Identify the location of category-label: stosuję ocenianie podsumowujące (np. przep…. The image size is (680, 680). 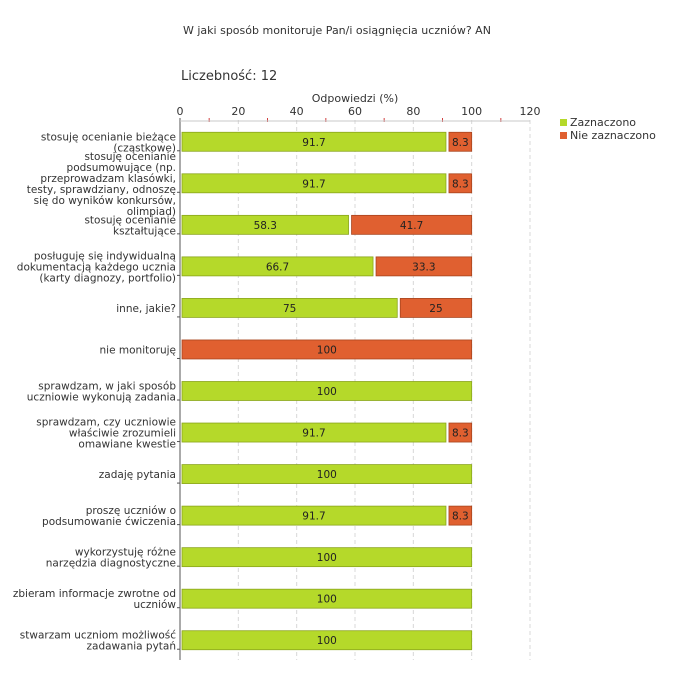
(101, 184).